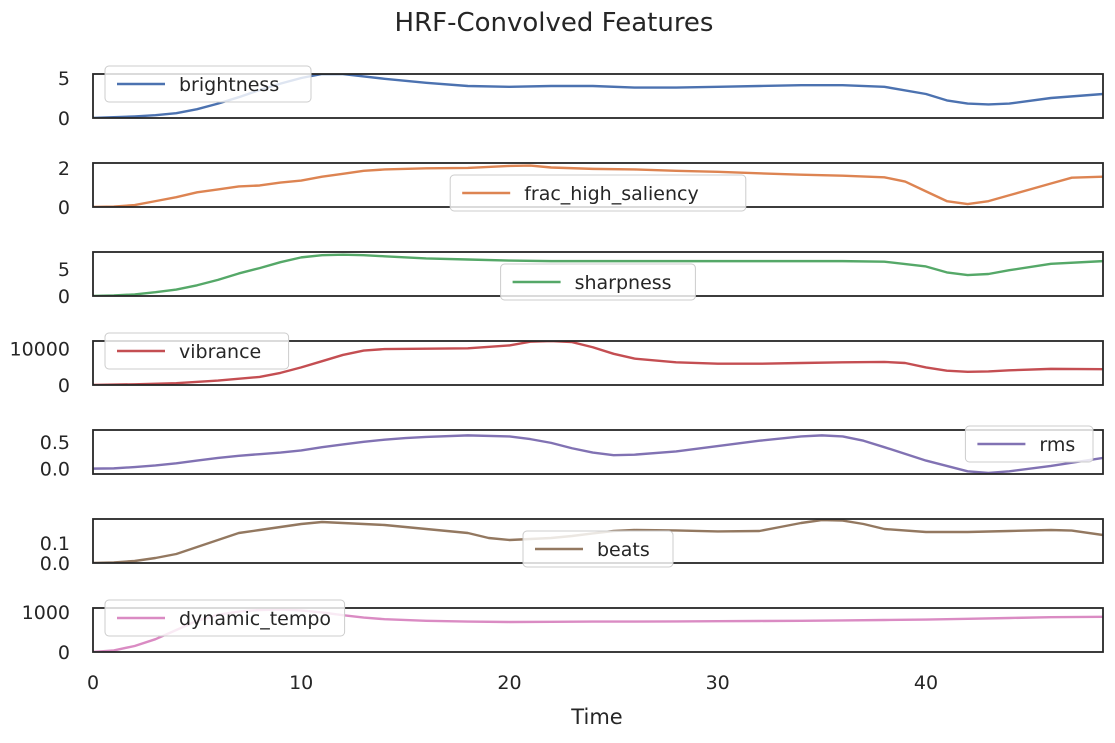  I want to click on x-axis-label: Time, so click(596, 717).